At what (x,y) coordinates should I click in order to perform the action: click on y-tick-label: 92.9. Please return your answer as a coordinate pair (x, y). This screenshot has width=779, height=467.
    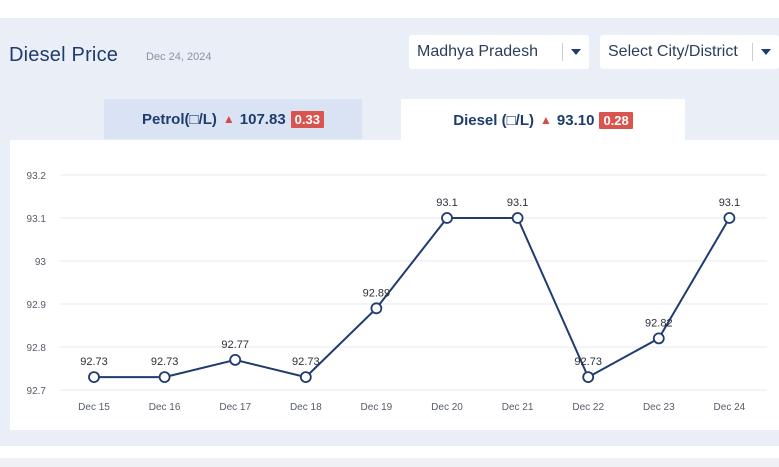
    Looking at the image, I should click on (37, 305).